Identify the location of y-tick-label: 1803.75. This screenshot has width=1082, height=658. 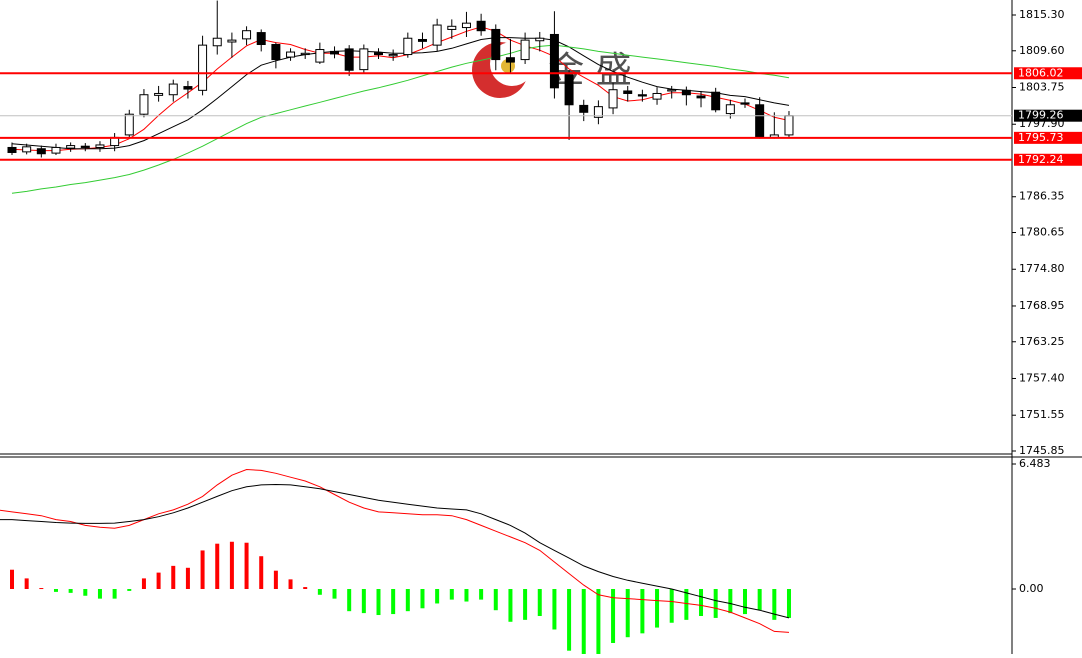
(1042, 87).